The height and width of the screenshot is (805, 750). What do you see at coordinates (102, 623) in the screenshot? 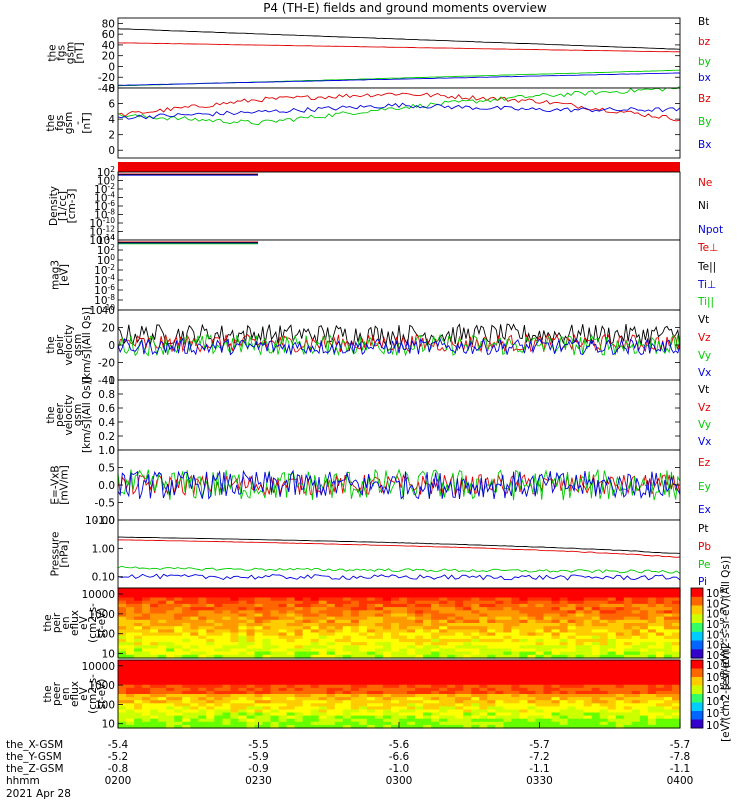
I see `y-axis-label-line: sr-eV)` at bounding box center [102, 623].